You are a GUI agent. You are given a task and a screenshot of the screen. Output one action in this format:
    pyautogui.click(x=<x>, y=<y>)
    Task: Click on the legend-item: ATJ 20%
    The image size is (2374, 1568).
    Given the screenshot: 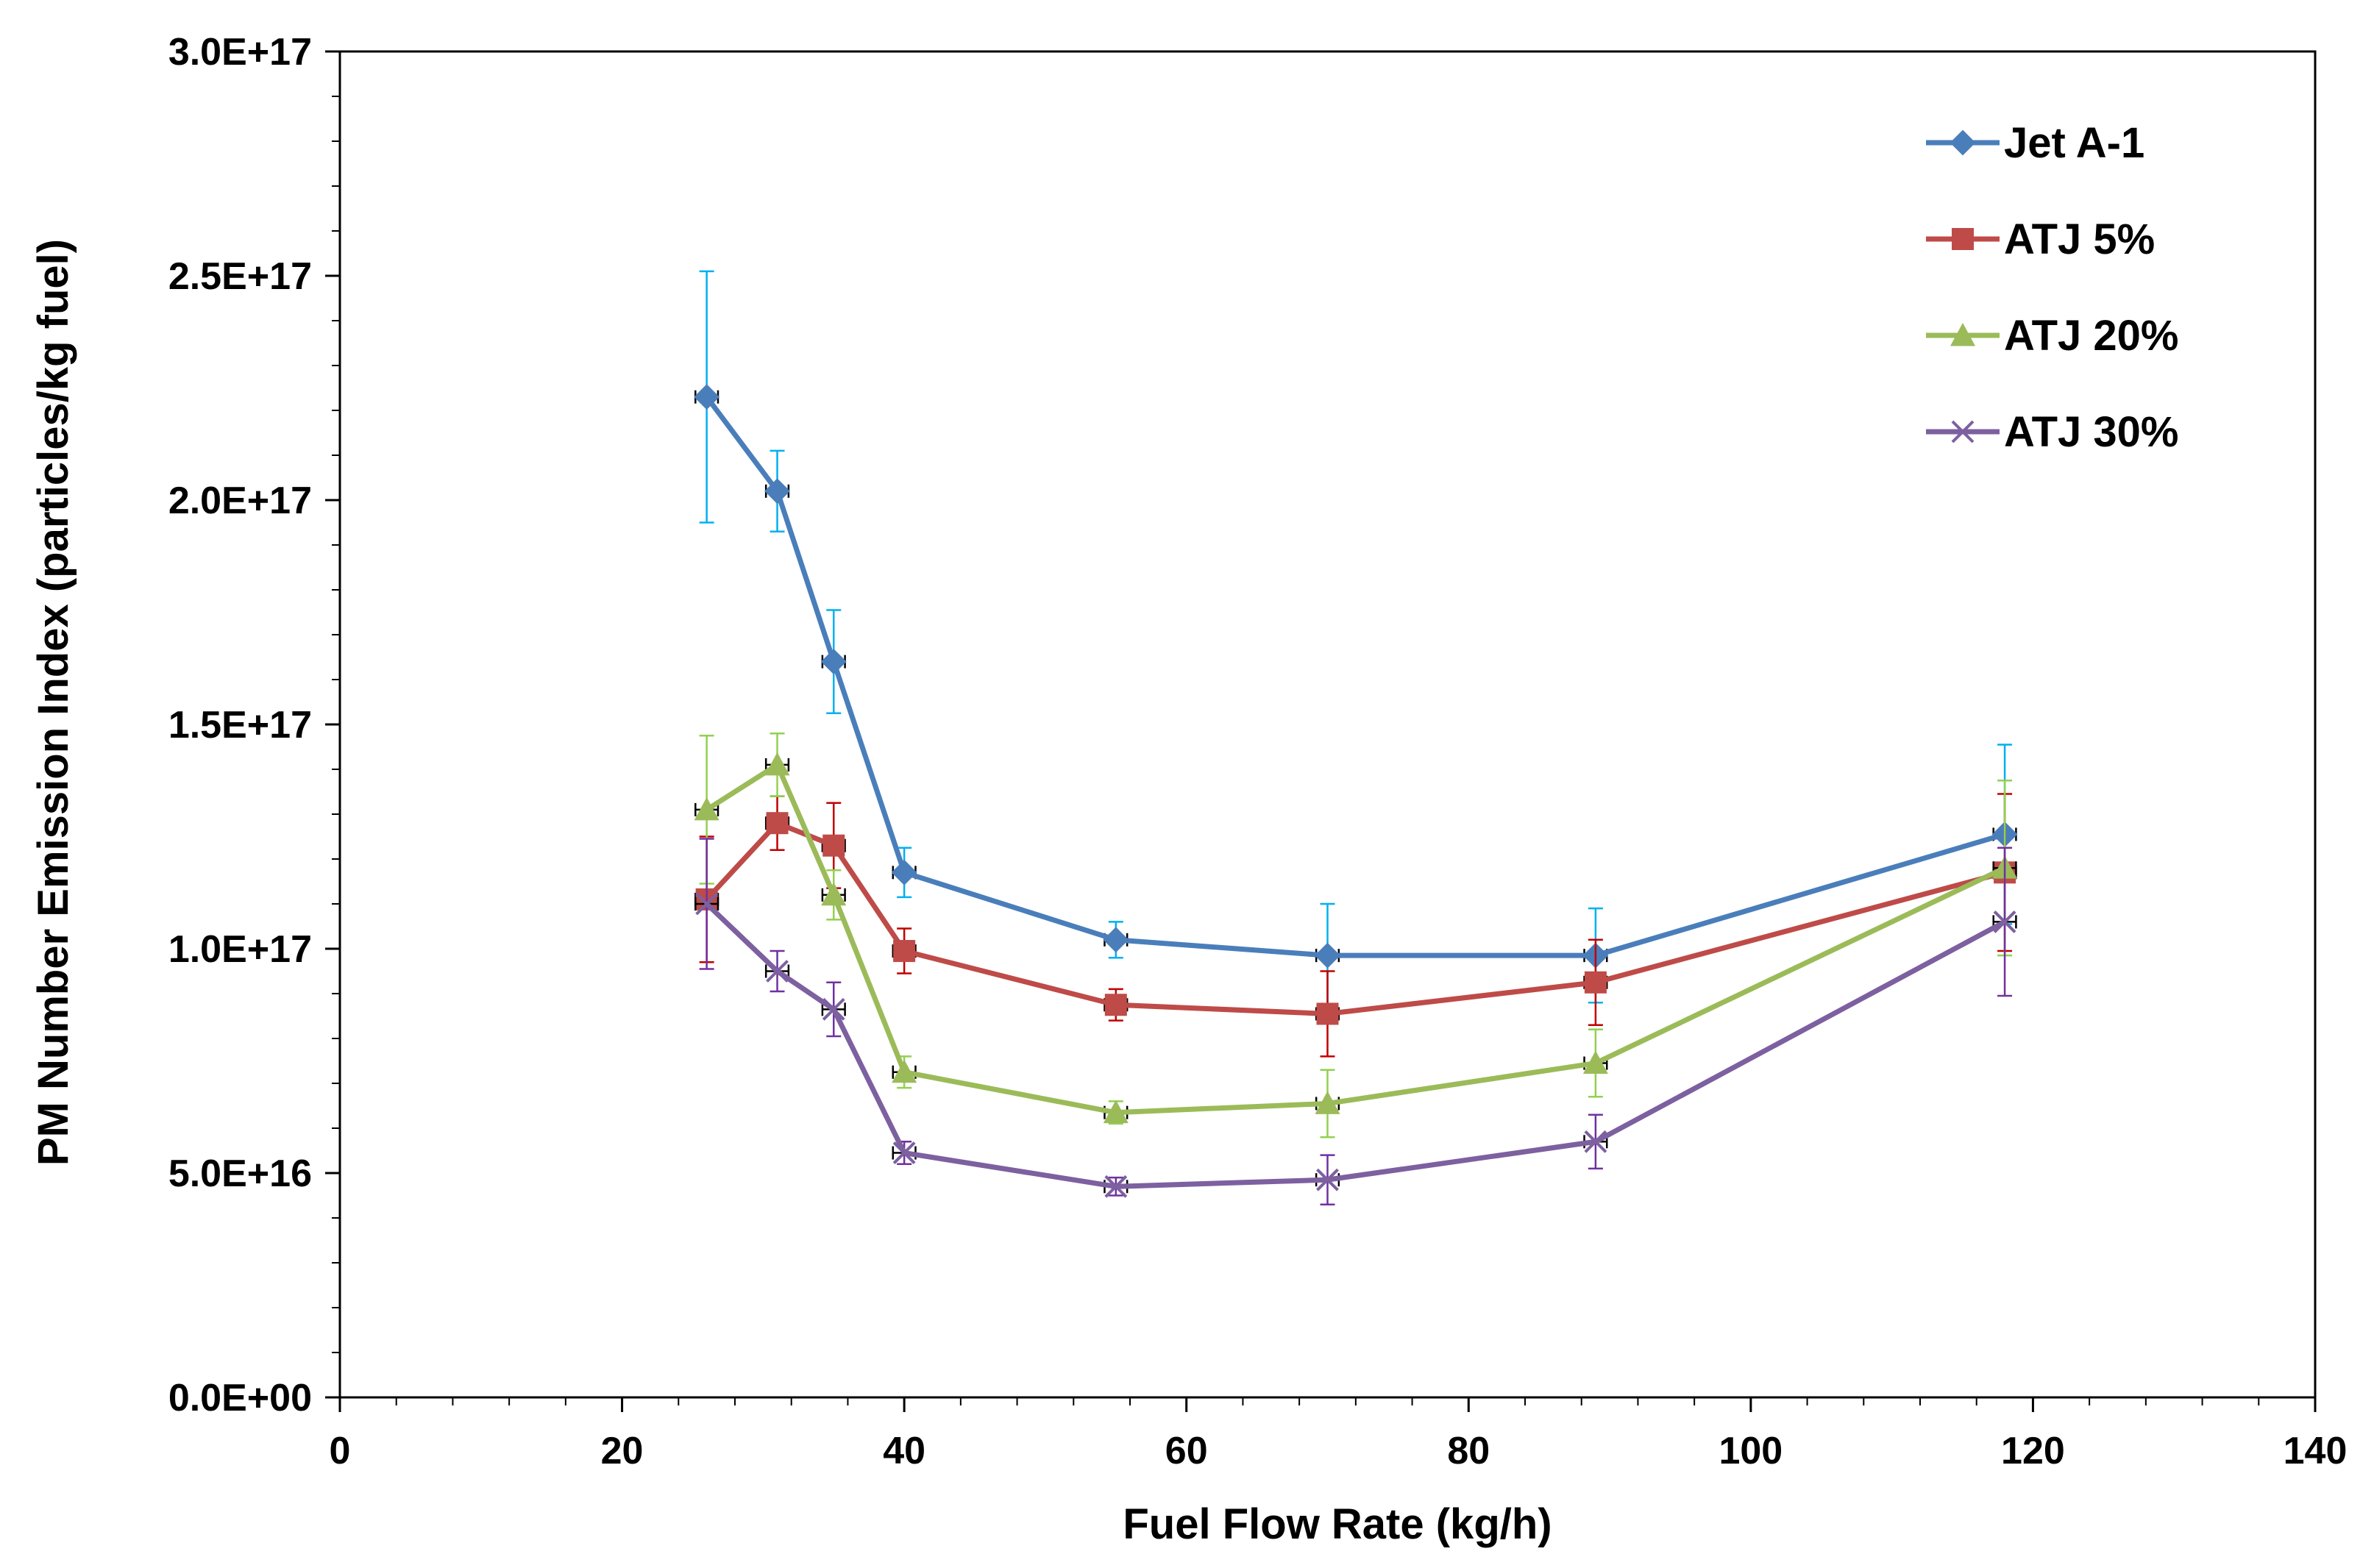 What is the action you would take?
    pyautogui.click(x=2052, y=336)
    